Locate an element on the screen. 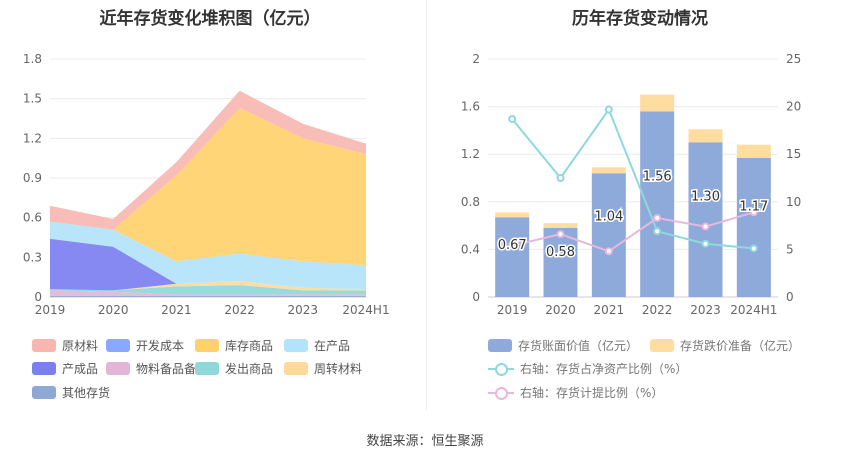 This screenshot has height=459, width=850. legend-item: 存货账面价值（亿元） is located at coordinates (563, 345).